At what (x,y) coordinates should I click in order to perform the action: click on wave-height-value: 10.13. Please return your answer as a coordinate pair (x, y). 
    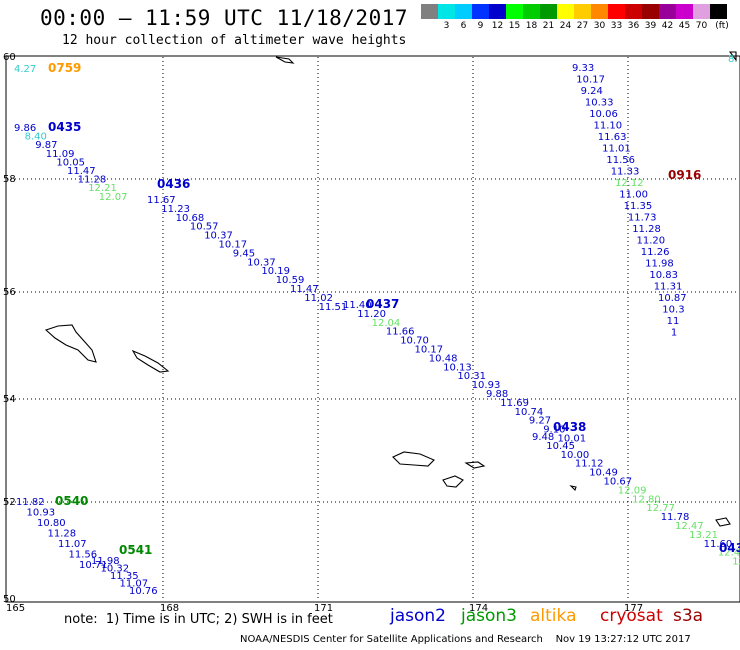
    Looking at the image, I should click on (457, 367).